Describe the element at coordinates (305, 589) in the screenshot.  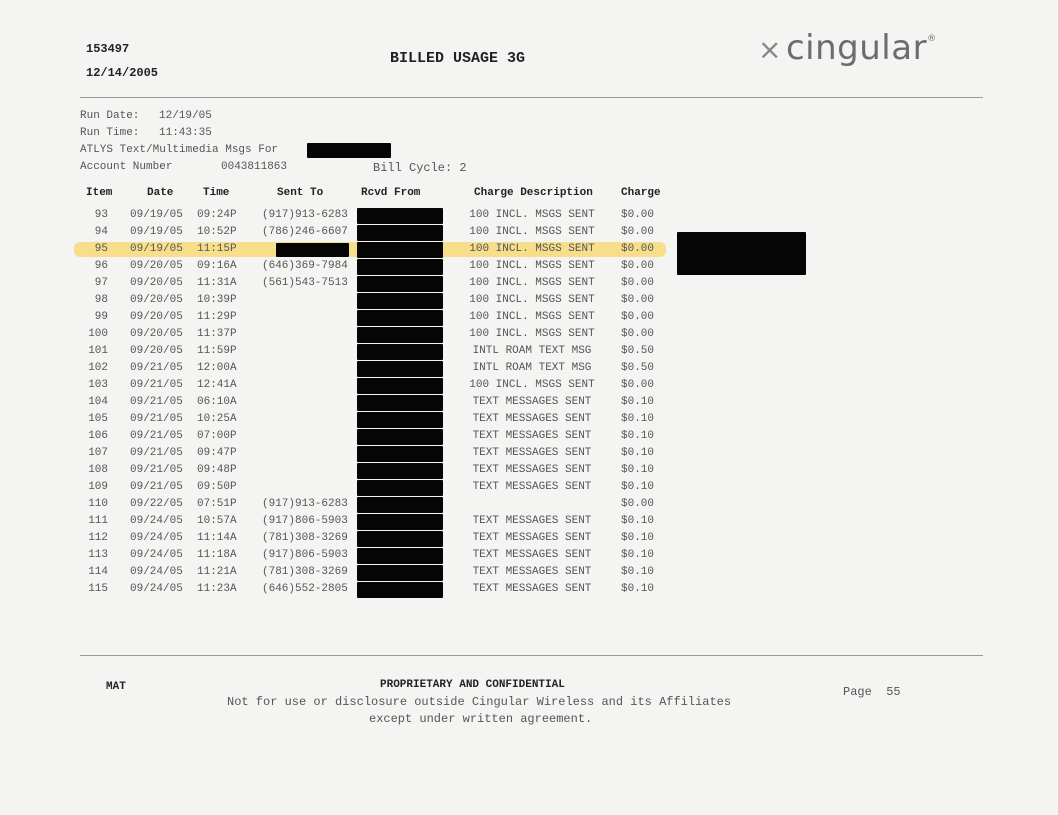
I see `sent-to-cell: (646)552-2805` at that location.